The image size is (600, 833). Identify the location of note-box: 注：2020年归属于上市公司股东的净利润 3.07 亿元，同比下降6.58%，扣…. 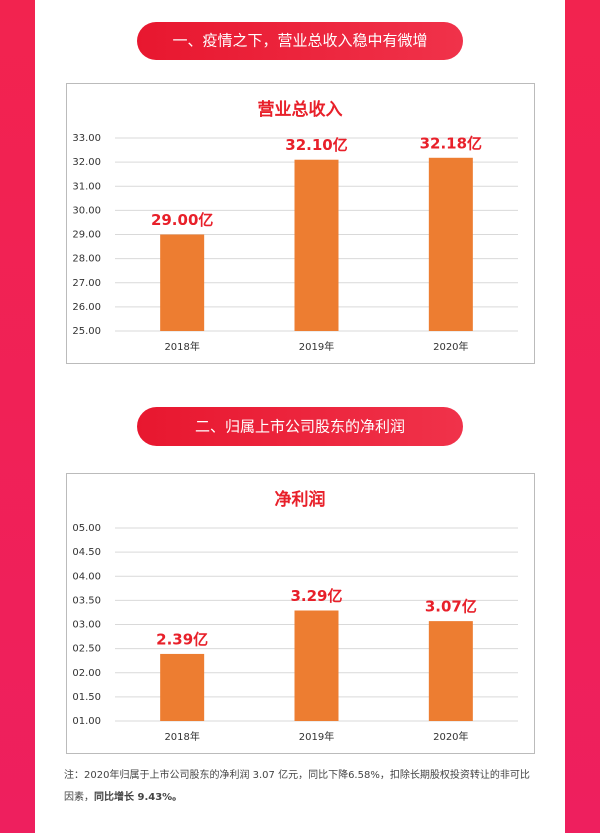
(301, 787).